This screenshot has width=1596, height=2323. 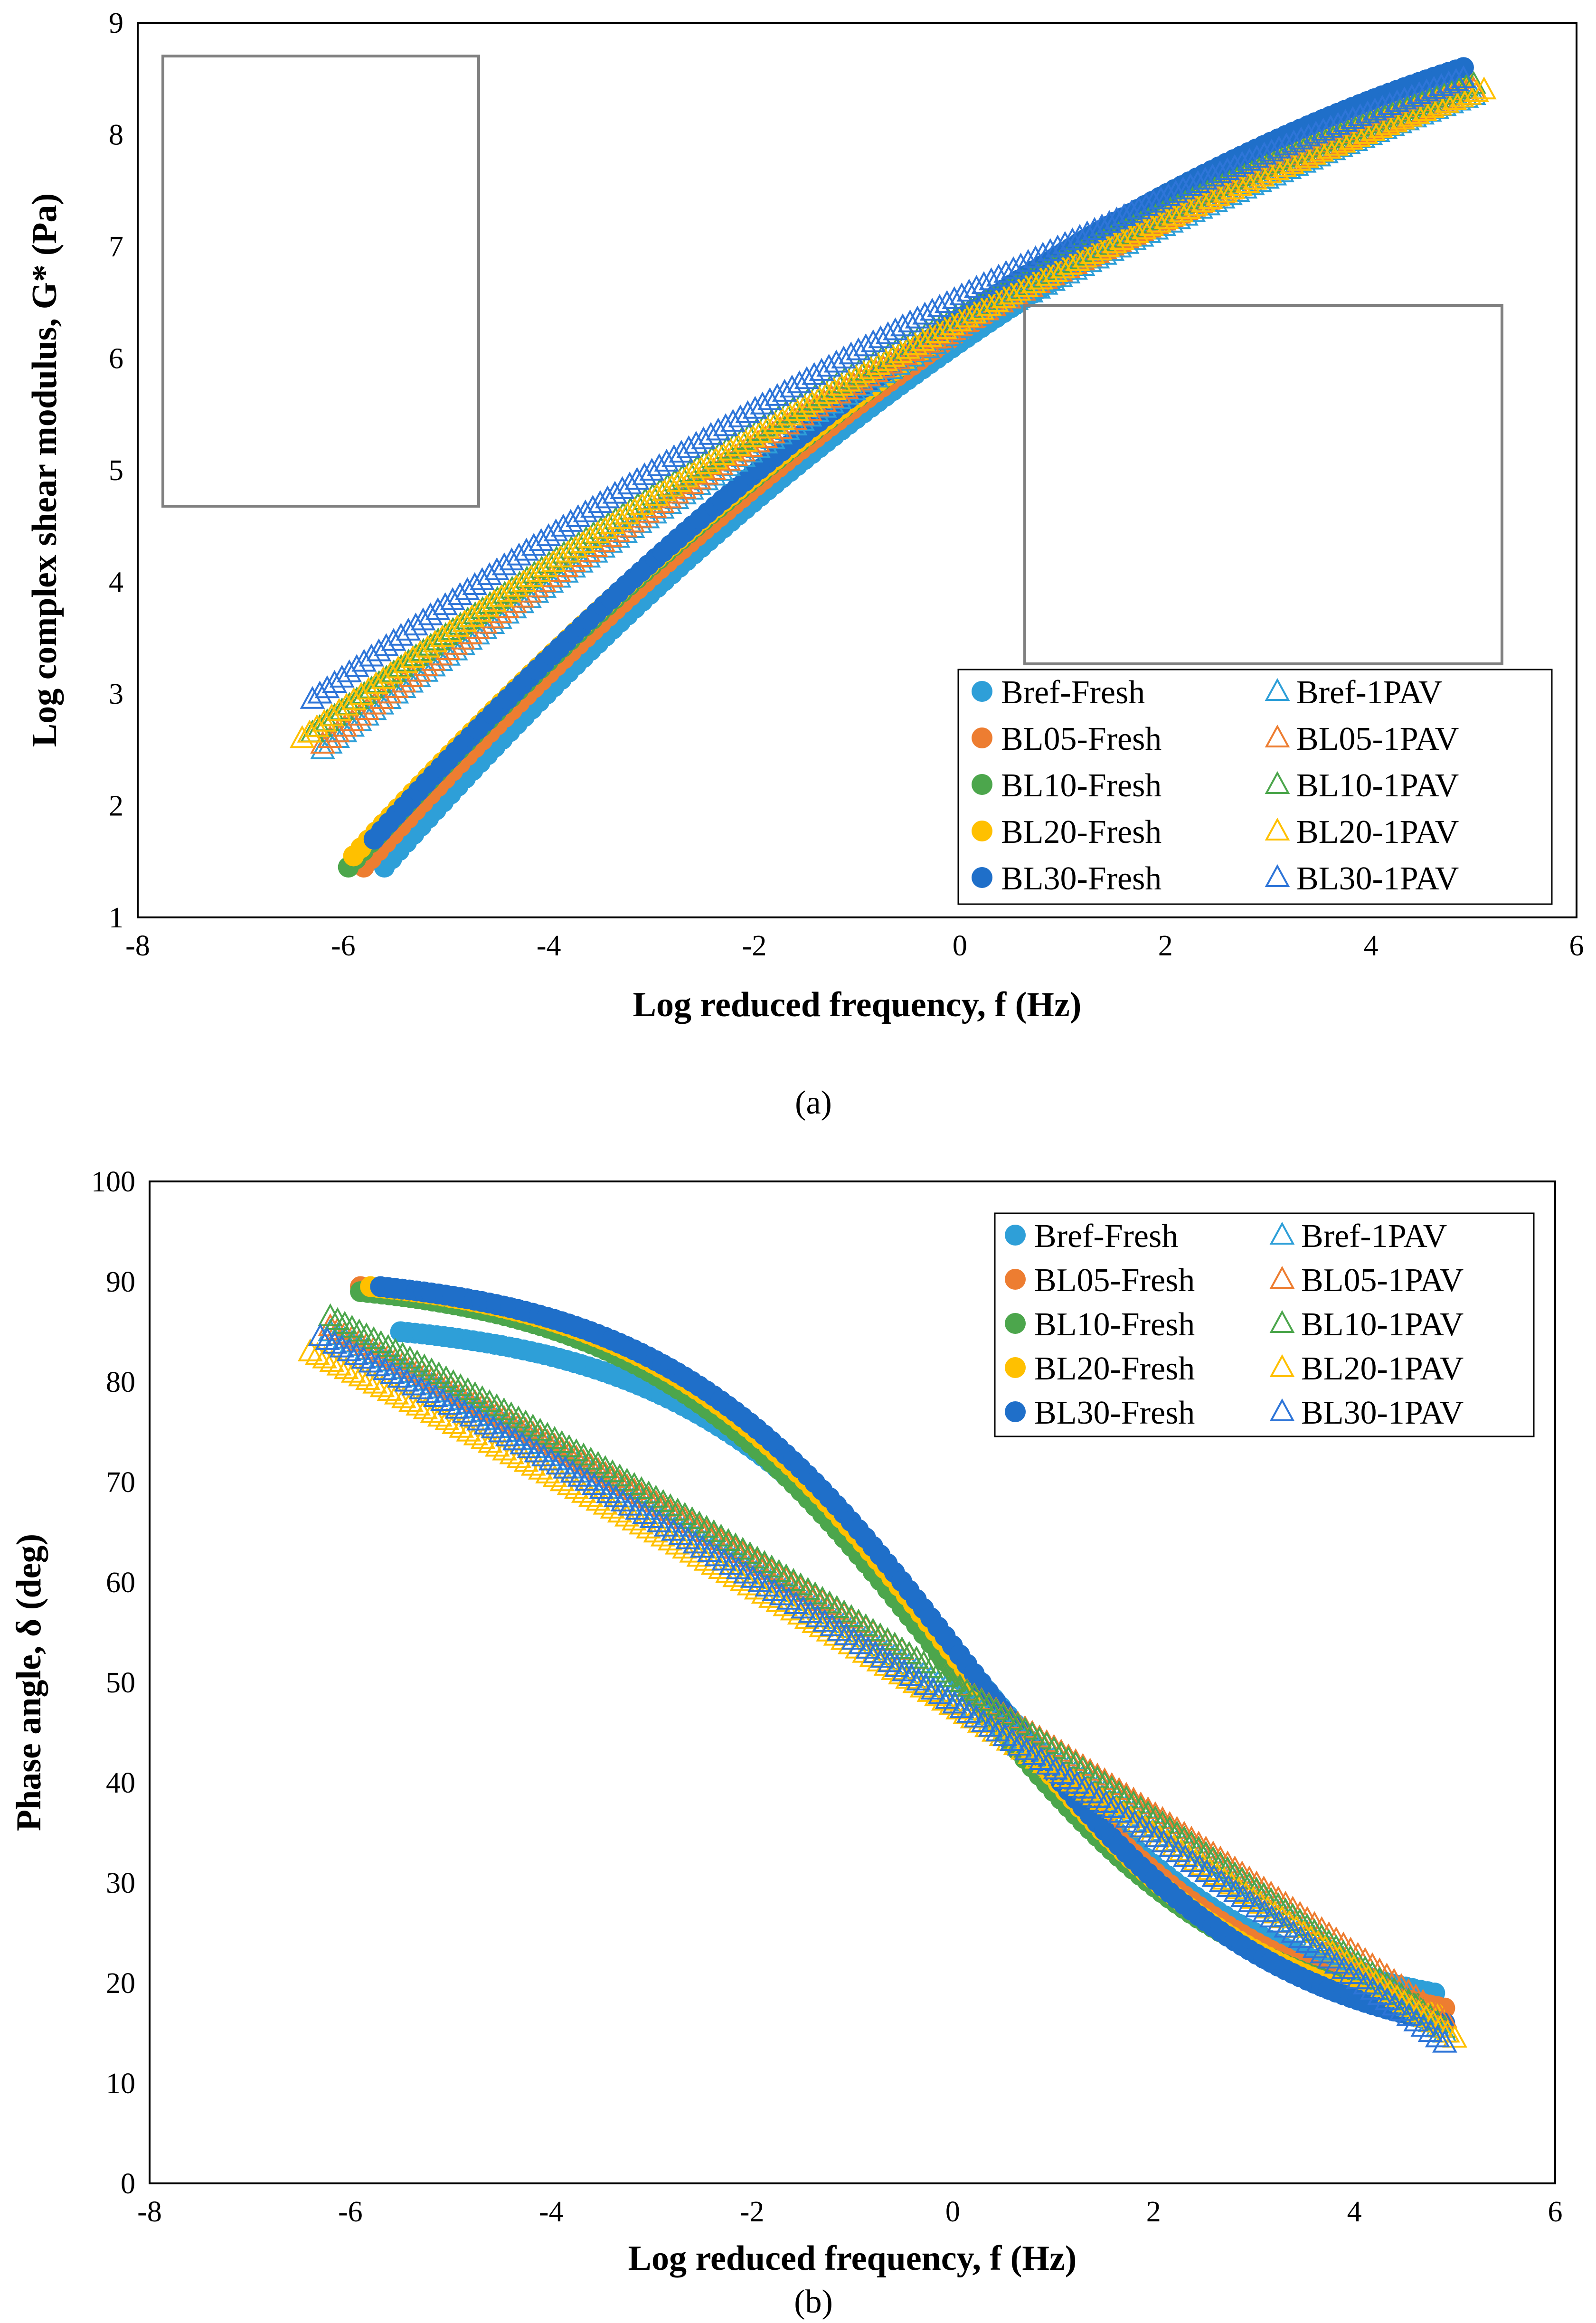 I want to click on y-tick-label: 8, so click(x=116, y=135).